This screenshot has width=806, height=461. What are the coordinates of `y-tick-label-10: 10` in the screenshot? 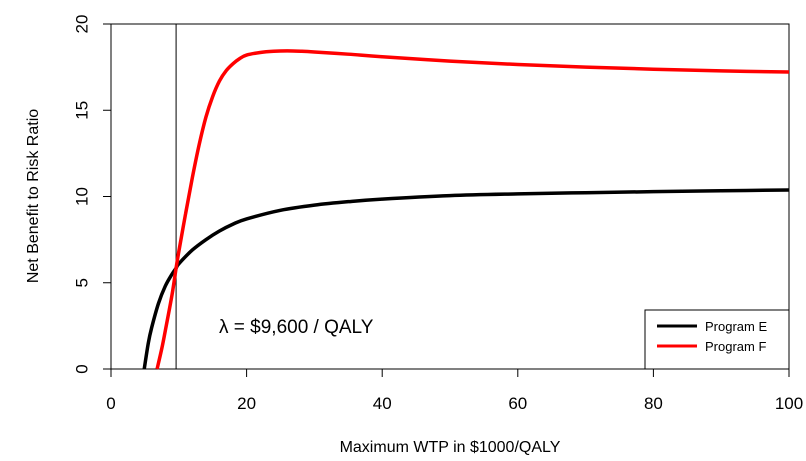 It's located at (81, 196).